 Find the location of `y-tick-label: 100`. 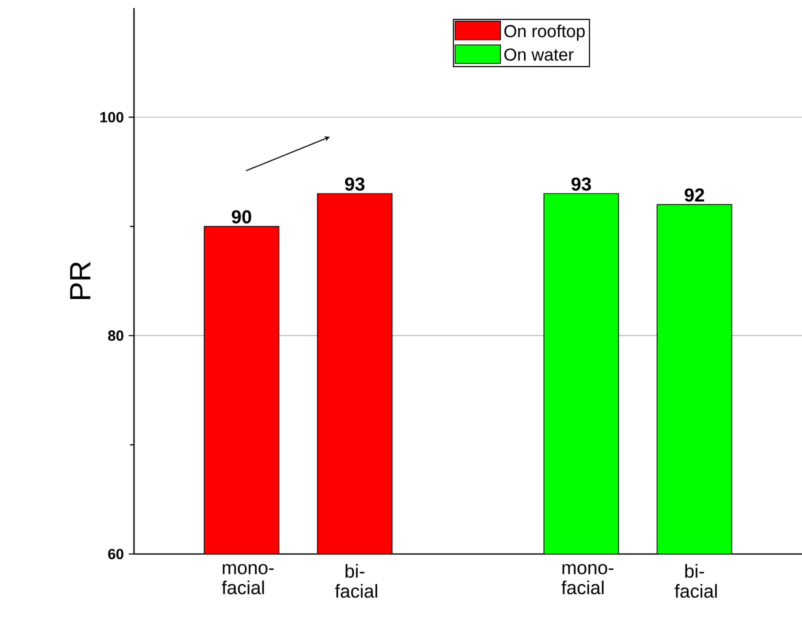

y-tick-label: 100 is located at coordinates (112, 117).